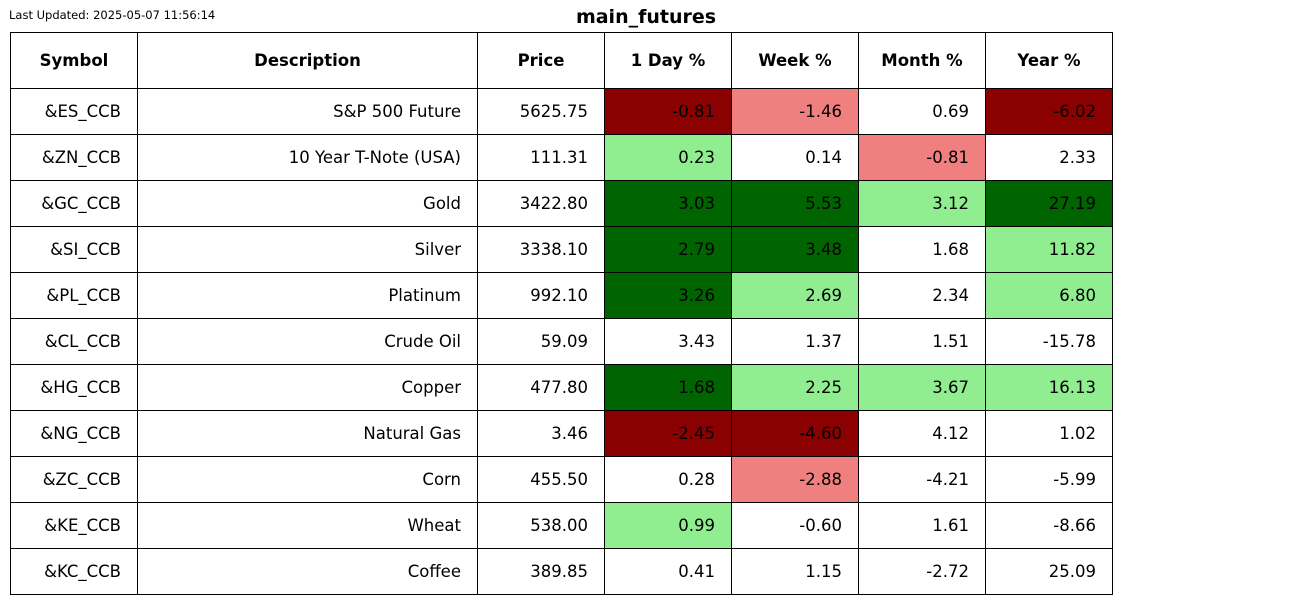  I want to click on cell-year-pct: 16.13, so click(1049, 387).